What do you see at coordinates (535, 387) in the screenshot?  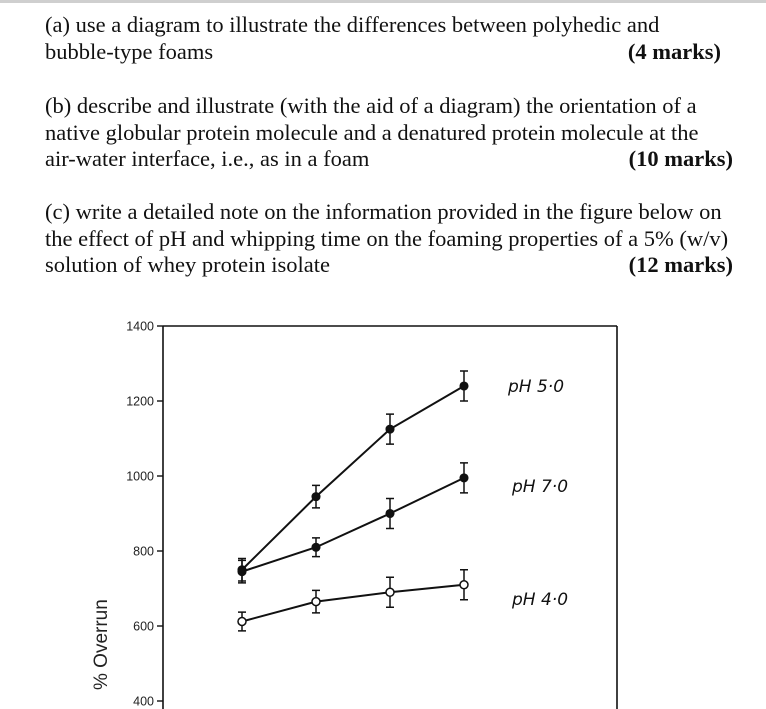 I see `series-label-ph5: pH 5·0` at bounding box center [535, 387].